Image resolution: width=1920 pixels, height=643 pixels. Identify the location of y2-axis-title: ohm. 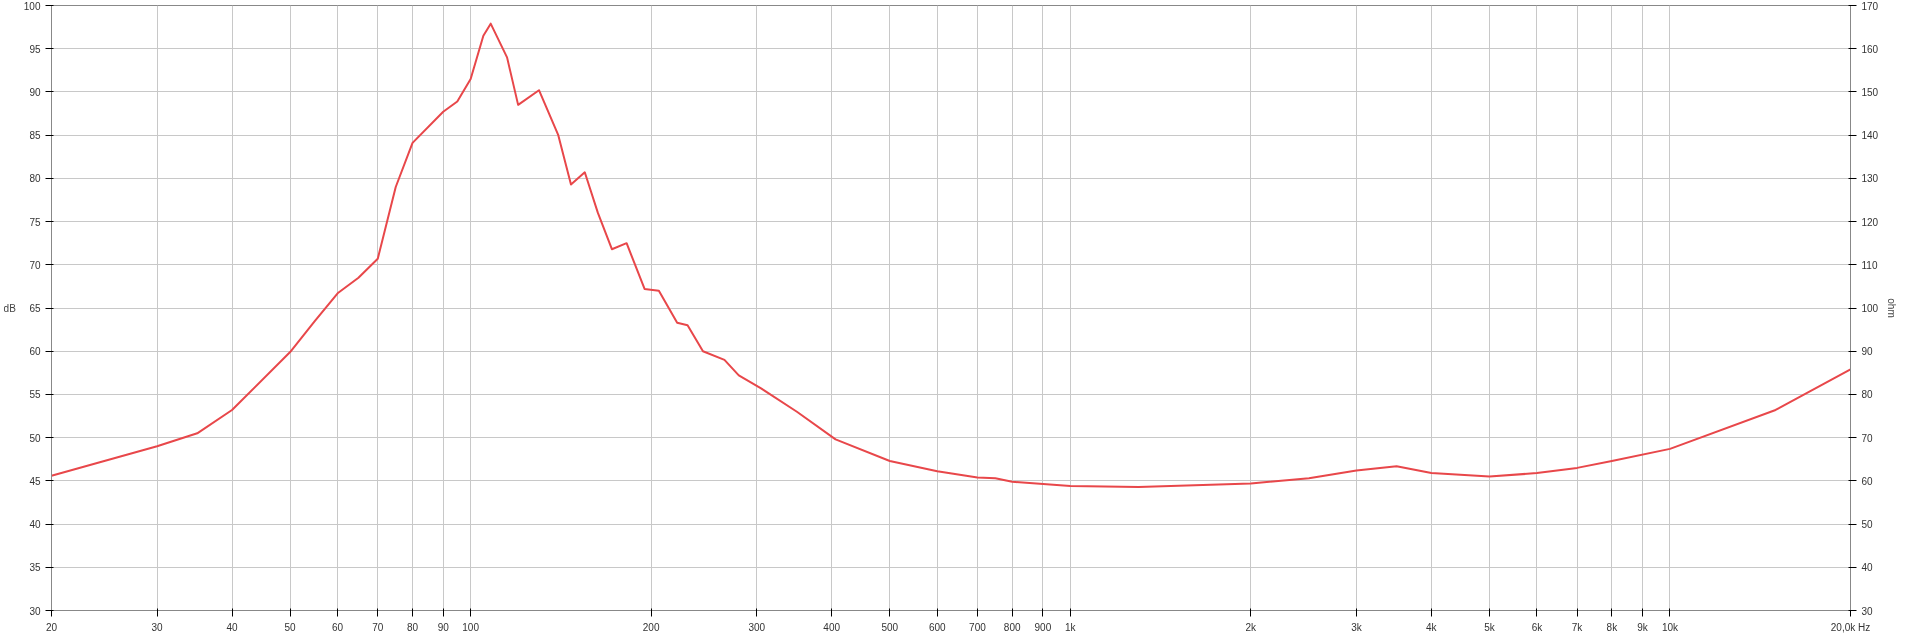
(1892, 308).